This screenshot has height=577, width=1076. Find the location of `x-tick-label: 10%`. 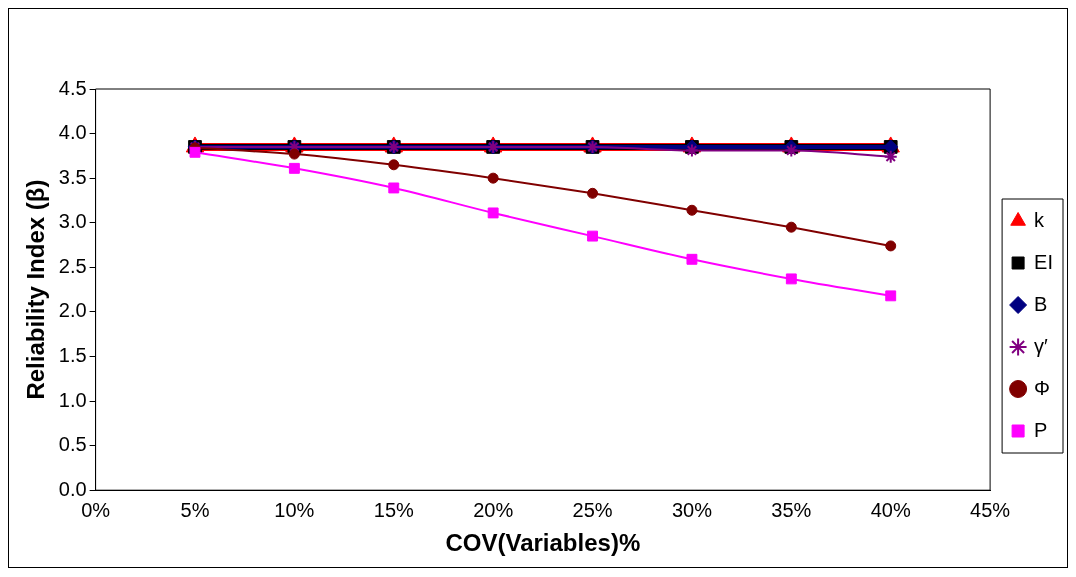

x-tick-label: 10% is located at coordinates (294, 509).